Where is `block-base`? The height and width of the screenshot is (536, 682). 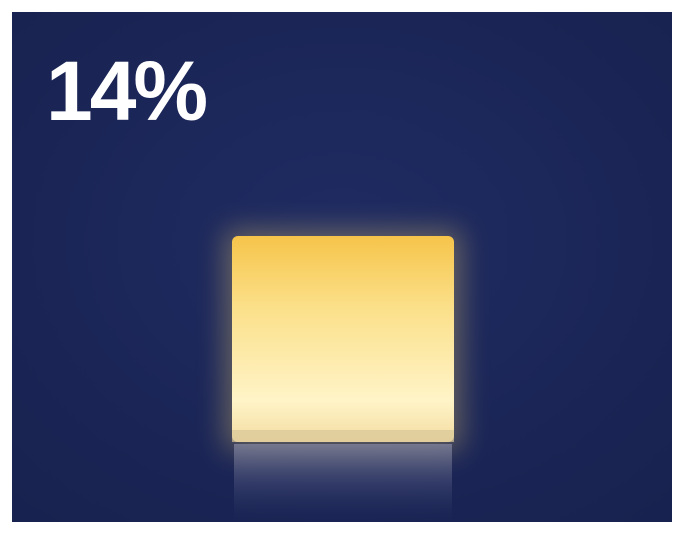
block-base is located at coordinates (343, 436).